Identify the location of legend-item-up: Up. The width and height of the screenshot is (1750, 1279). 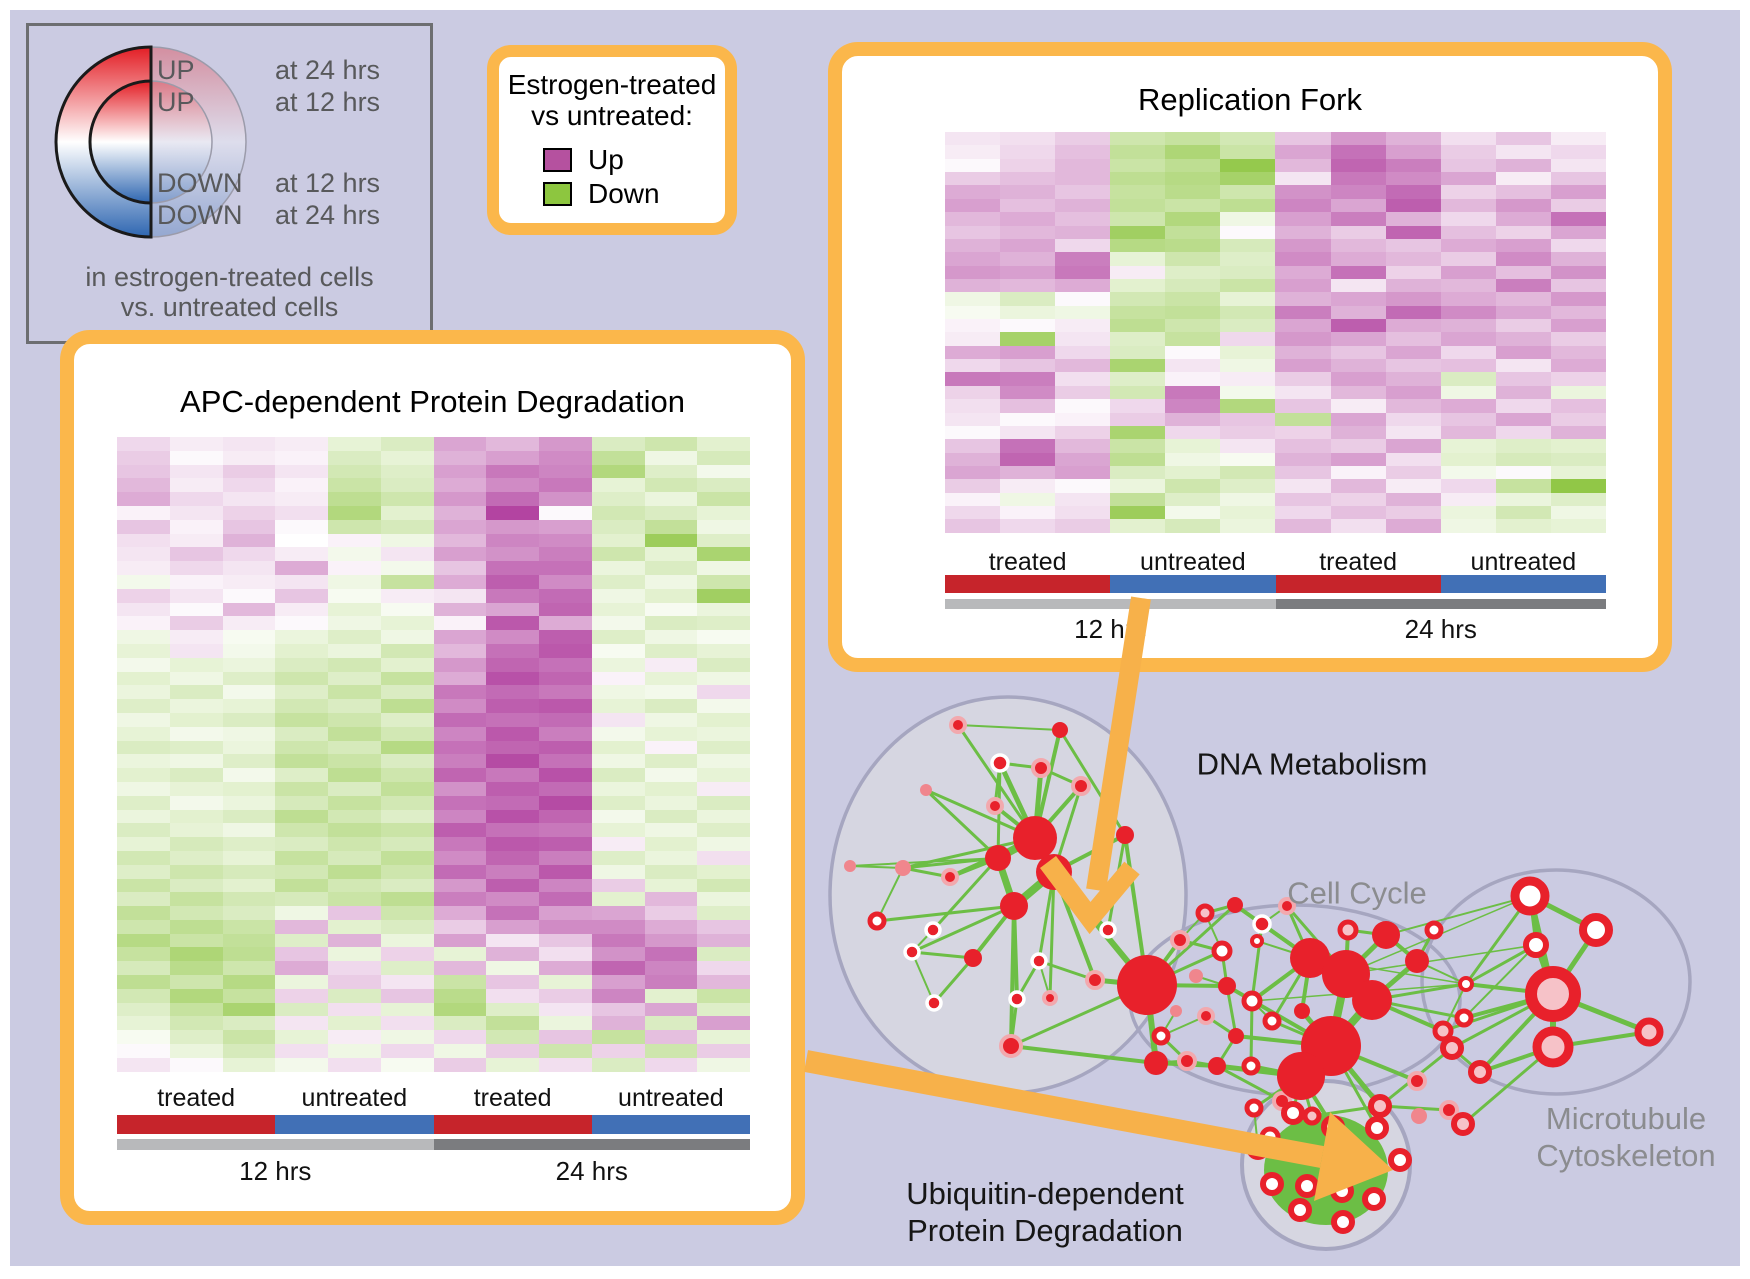
(583, 159).